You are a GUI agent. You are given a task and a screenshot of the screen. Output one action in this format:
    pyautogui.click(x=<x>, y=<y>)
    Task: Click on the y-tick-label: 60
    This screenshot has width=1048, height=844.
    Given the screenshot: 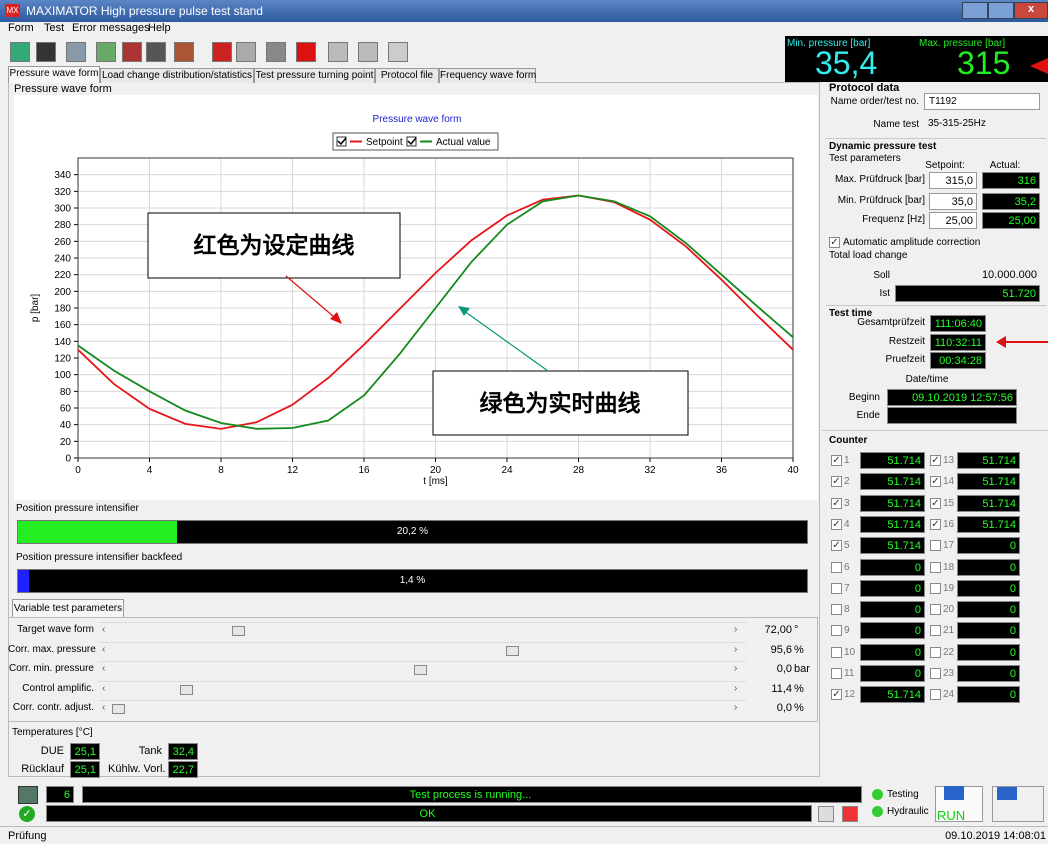 What is the action you would take?
    pyautogui.click(x=66, y=409)
    